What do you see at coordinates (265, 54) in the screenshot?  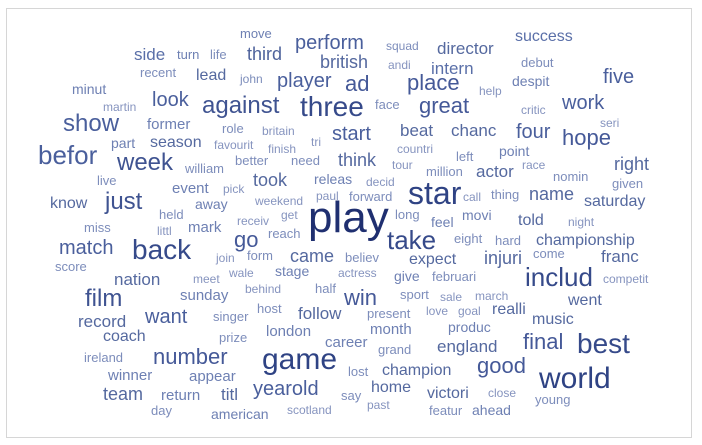 I see `word: third` at bounding box center [265, 54].